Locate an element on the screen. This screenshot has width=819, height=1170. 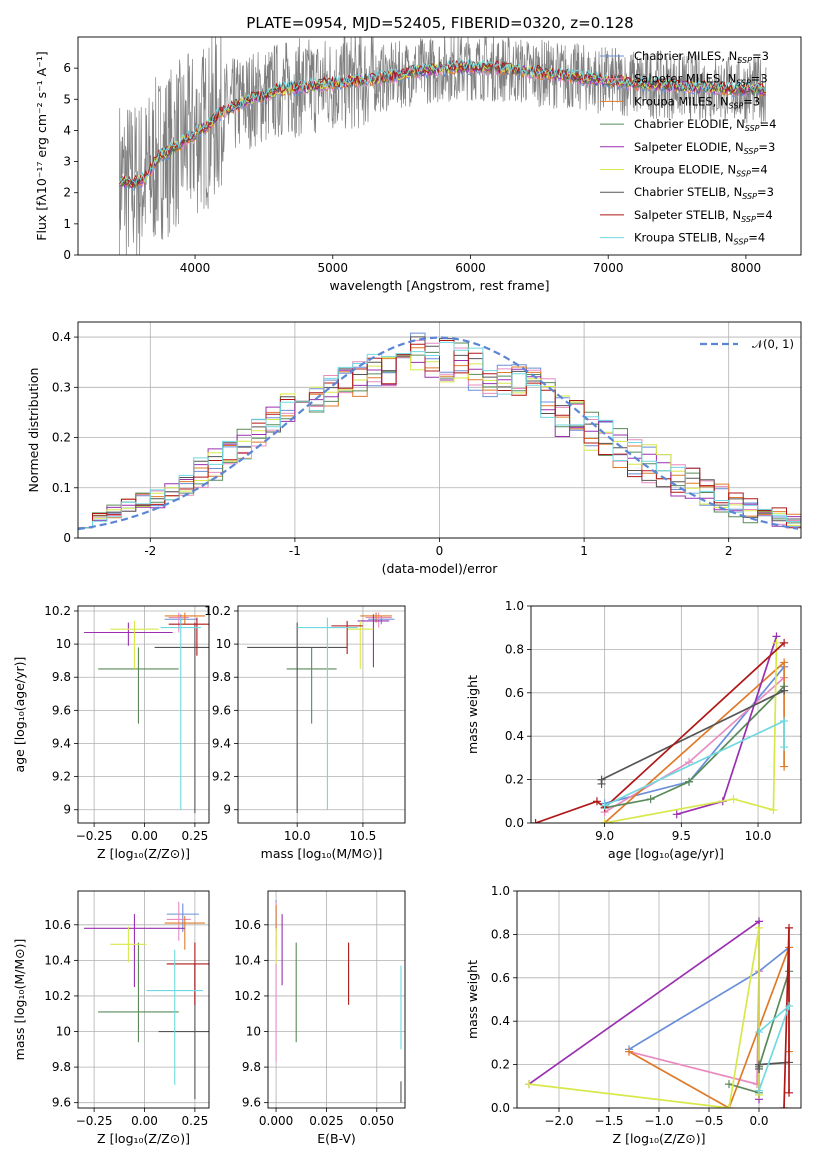
x-axis-label: E(B-V) is located at coordinates (336, 1138).